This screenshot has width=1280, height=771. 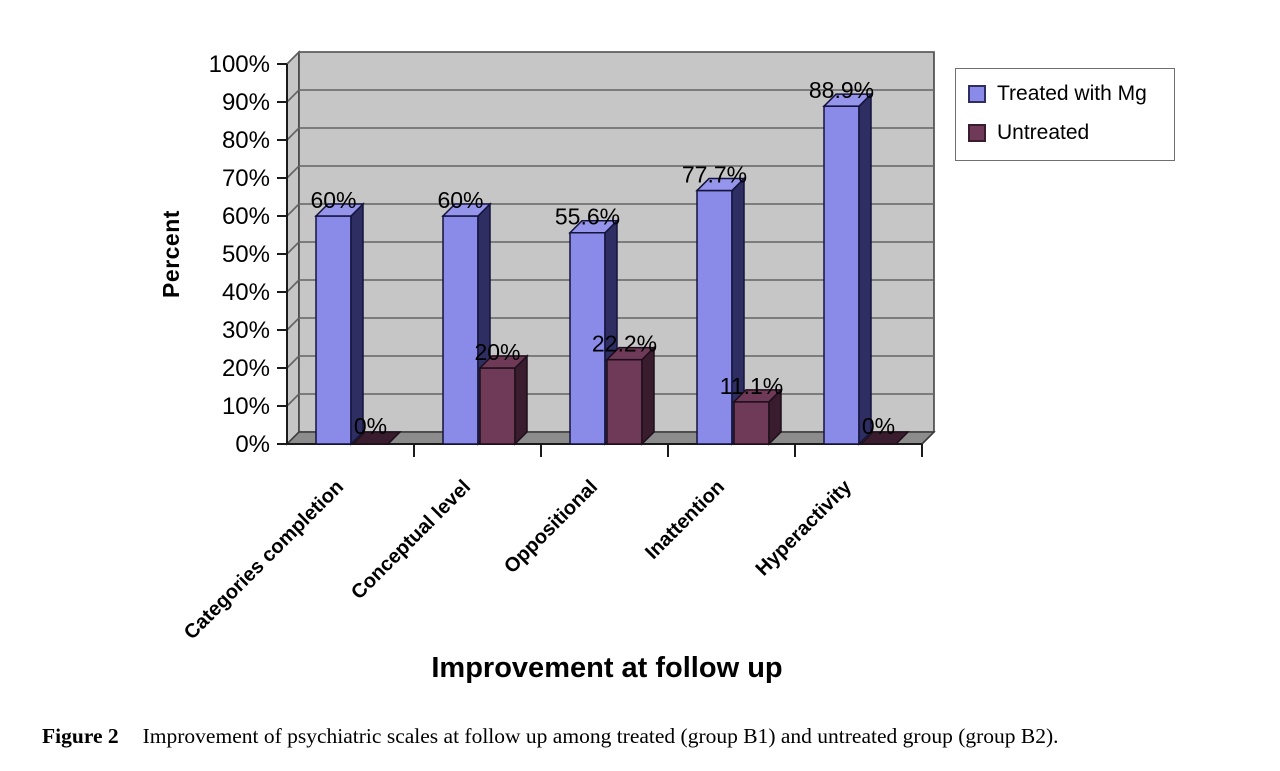 What do you see at coordinates (1065, 114) in the screenshot?
I see `legend: Treated with Mg Untreated` at bounding box center [1065, 114].